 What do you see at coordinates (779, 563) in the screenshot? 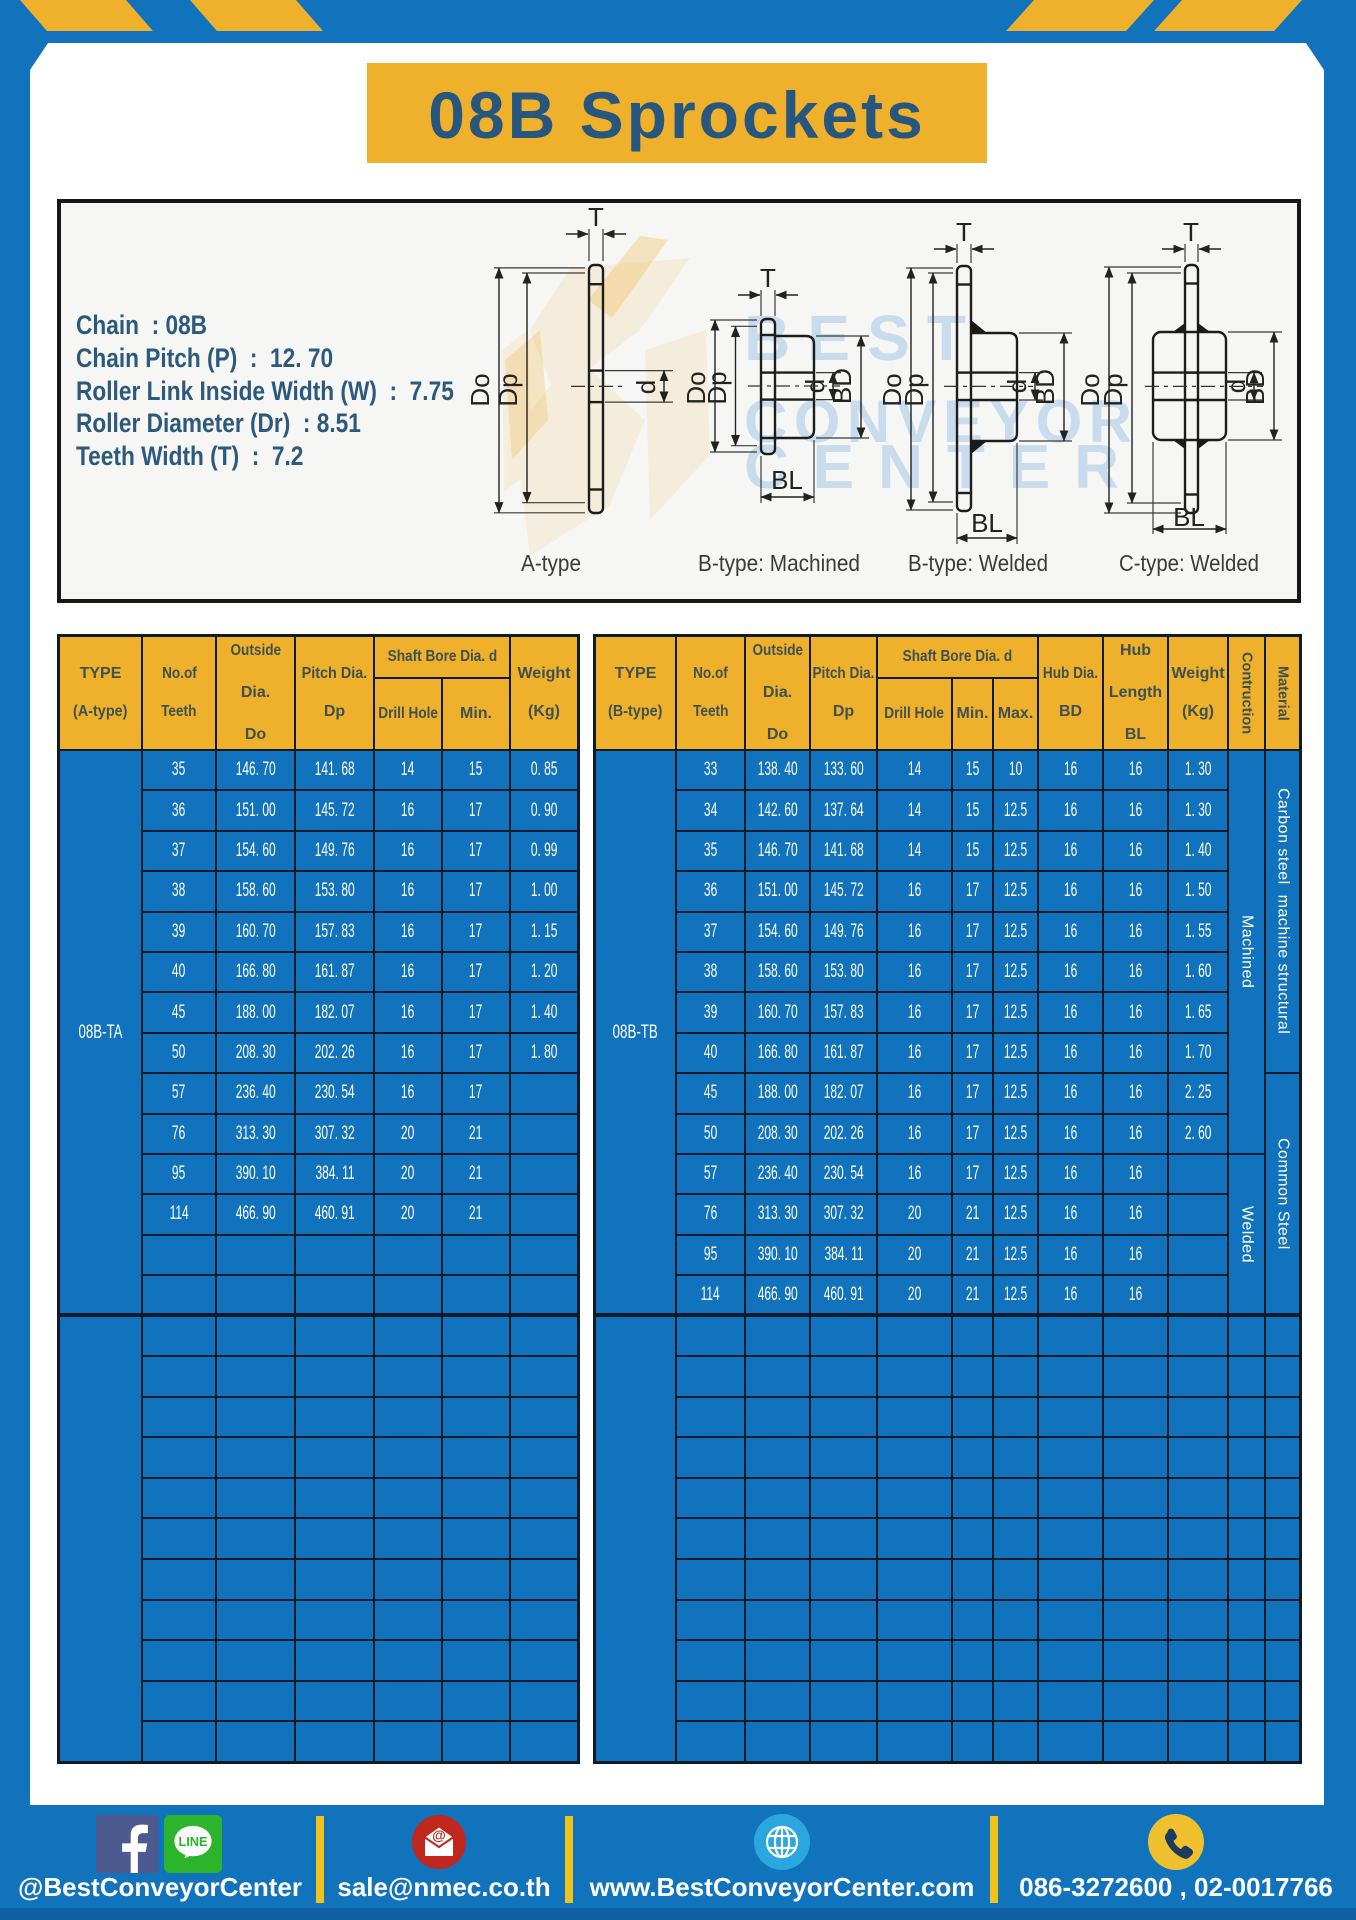
I see `svg-text: B-type: Machined` at bounding box center [779, 563].